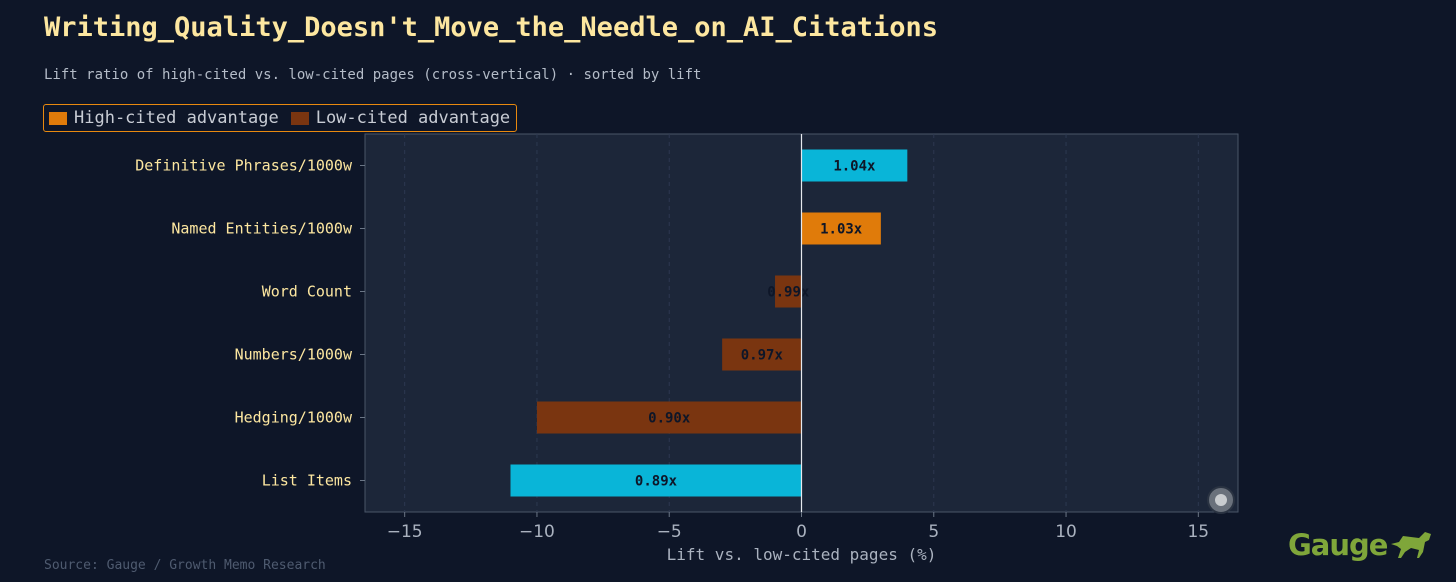 This screenshot has height=582, width=1456. I want to click on bar-value-label: 0.97x, so click(762, 356).